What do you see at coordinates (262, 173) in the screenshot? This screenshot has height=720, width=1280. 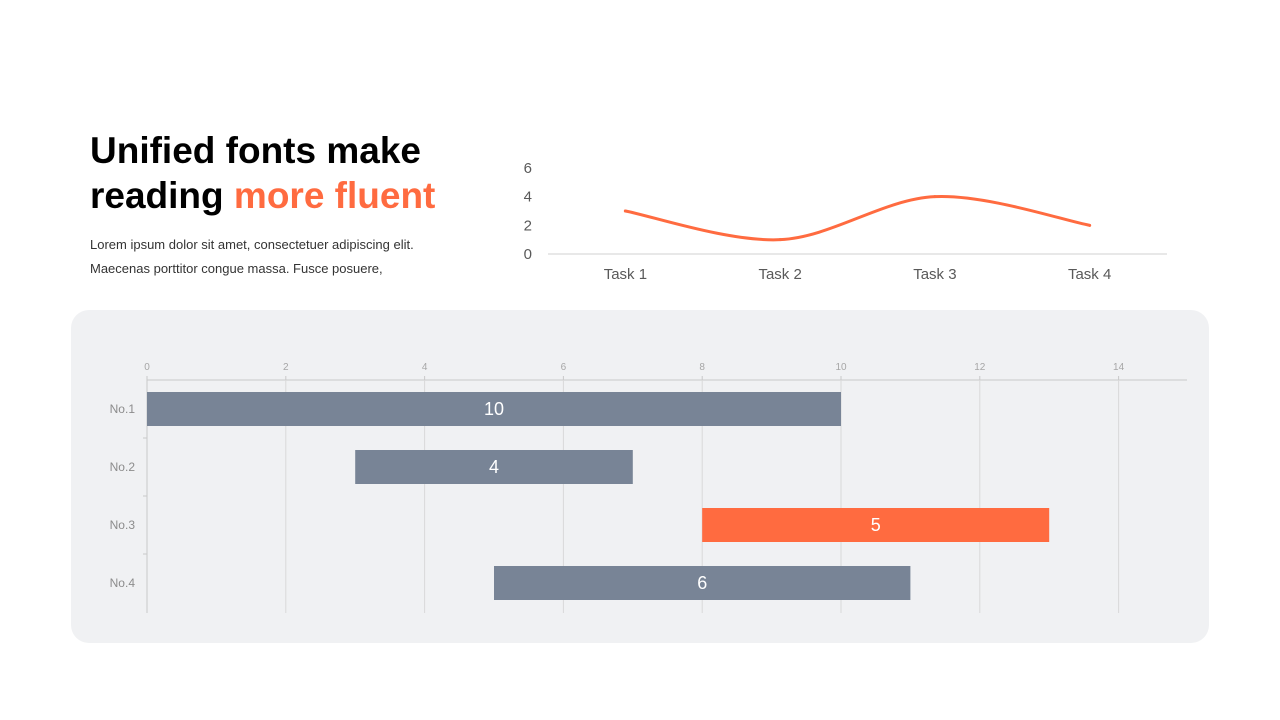 I see `headline: Unified fonts make reading more fluent` at bounding box center [262, 173].